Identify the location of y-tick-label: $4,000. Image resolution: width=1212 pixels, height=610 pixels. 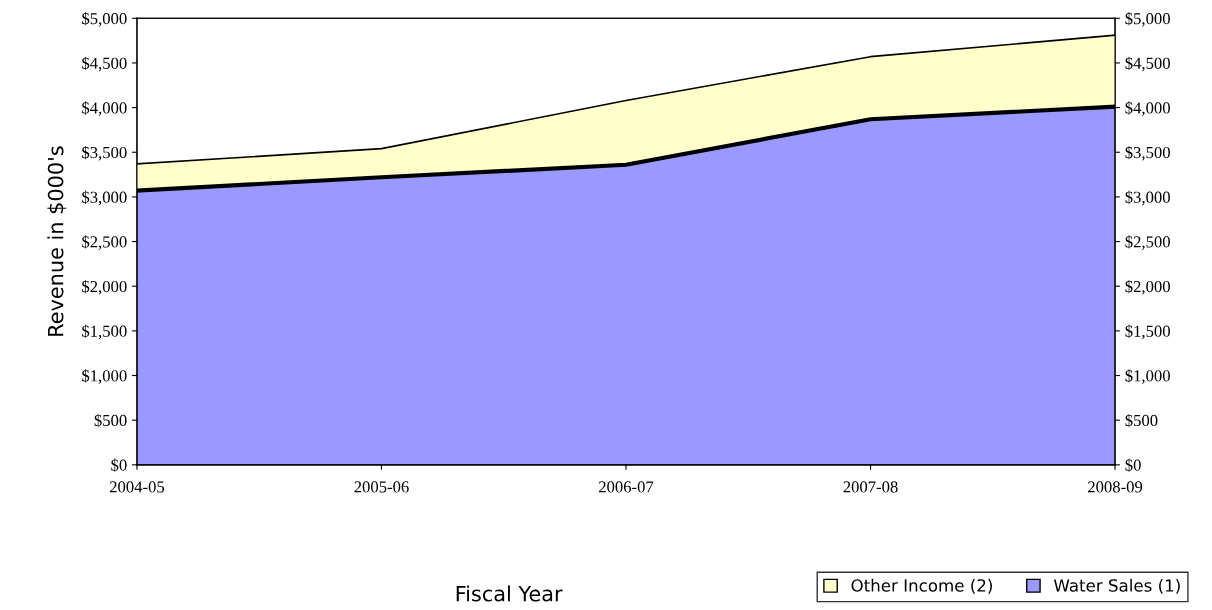
(104, 108).